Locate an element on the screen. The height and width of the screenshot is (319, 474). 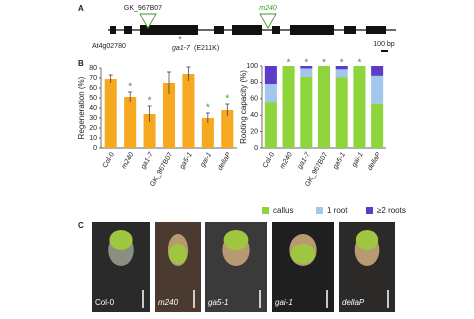
insertion-label: GK_967B07 is located at coordinates (143, 8).